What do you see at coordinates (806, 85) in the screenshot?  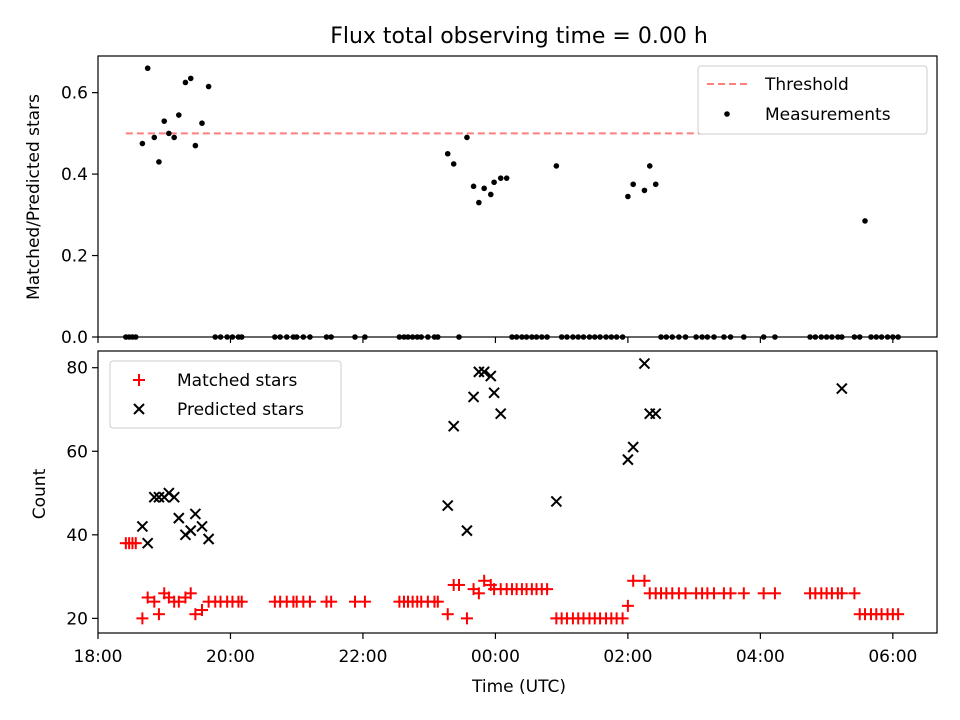 I see `legend-threshold-label: Threshold` at bounding box center [806, 85].